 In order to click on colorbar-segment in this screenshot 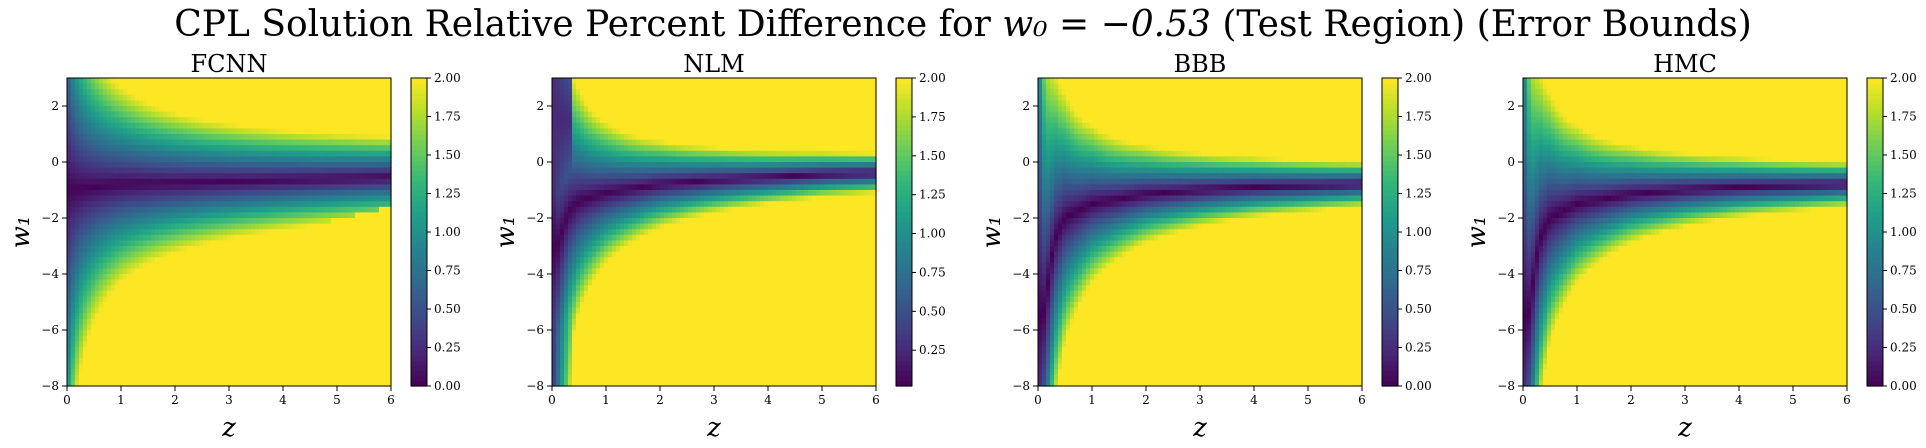, I will do `click(419, 358)`.